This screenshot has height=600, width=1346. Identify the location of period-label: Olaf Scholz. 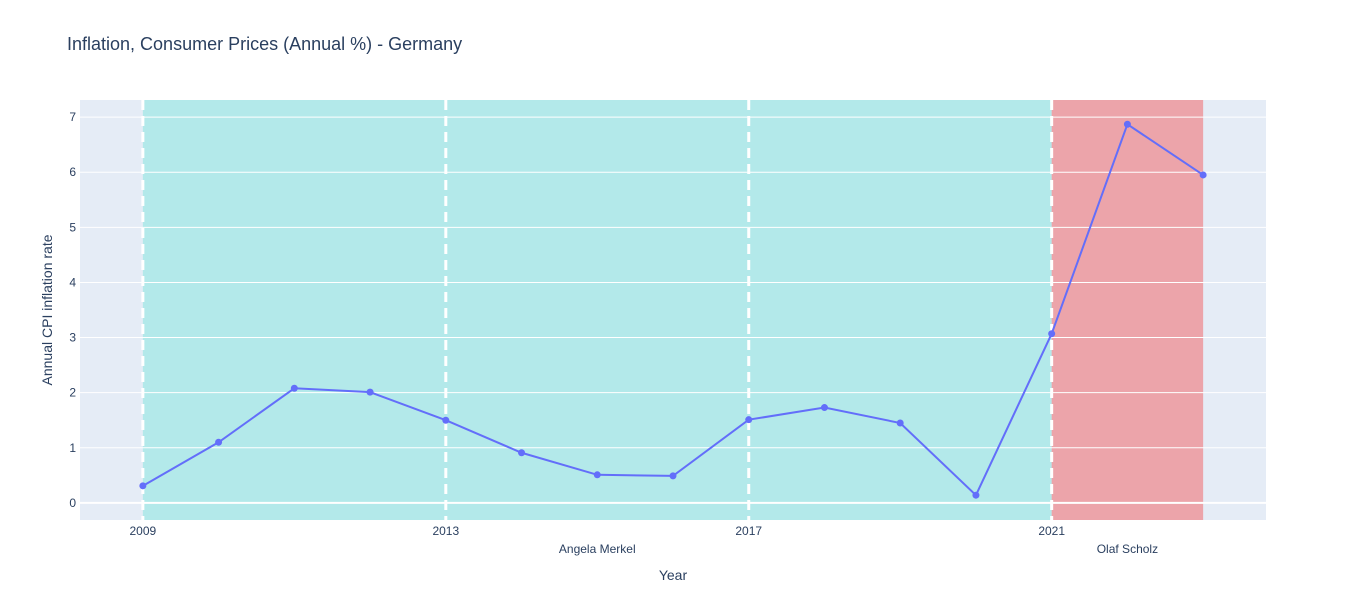
(1127, 549).